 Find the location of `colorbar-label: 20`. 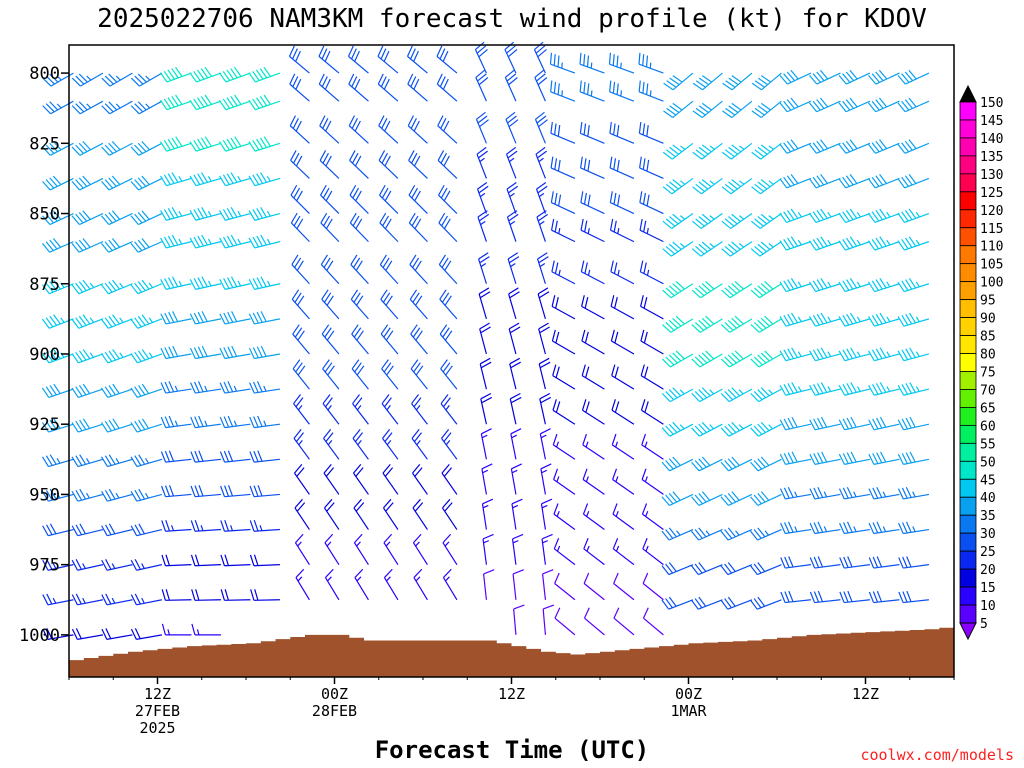

colorbar-label: 20 is located at coordinates (988, 570).